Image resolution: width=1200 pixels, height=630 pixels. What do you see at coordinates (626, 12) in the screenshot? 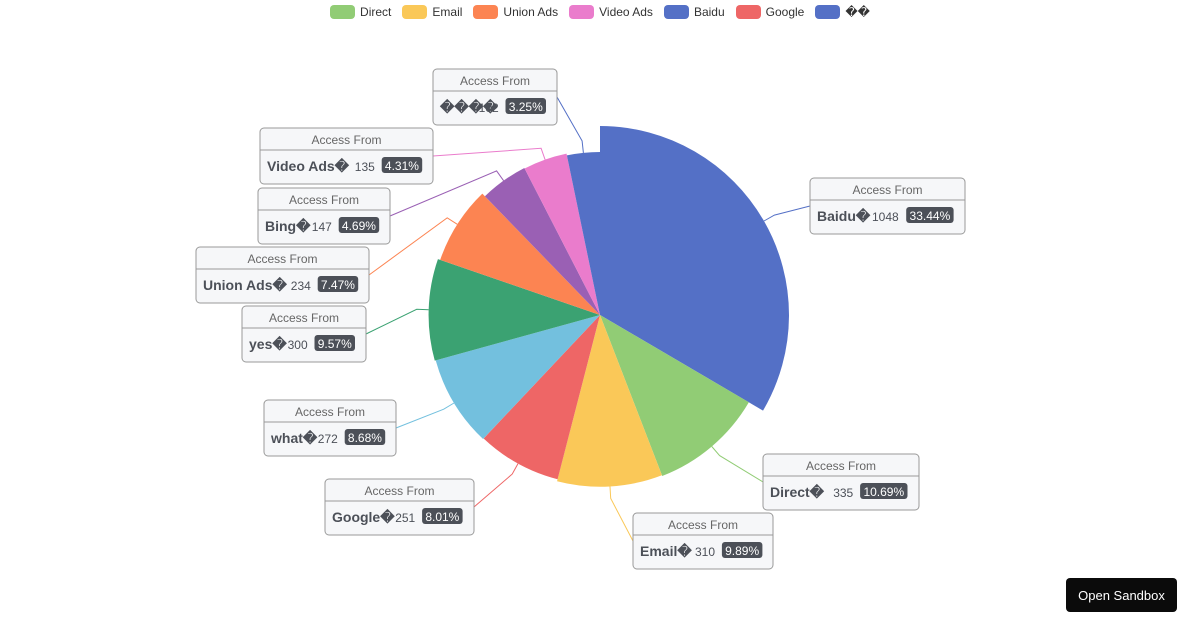
I see `legend-label: Video Ads` at bounding box center [626, 12].